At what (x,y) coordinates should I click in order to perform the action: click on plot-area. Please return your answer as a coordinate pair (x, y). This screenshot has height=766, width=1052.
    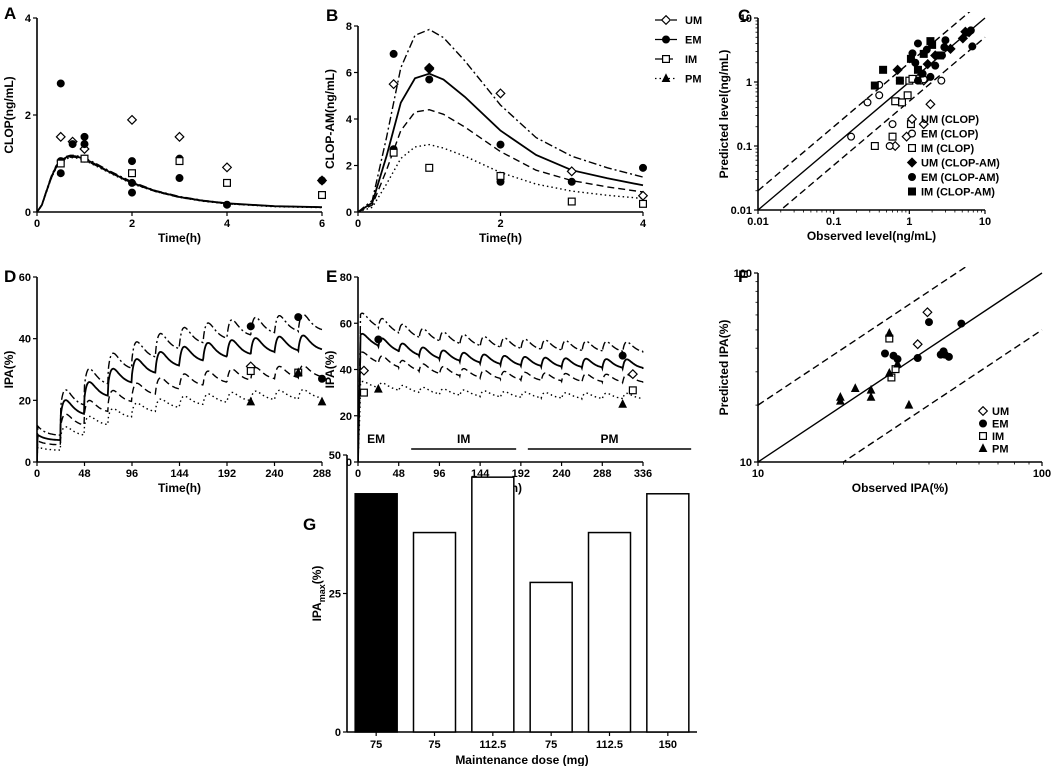
    Looking at the image, I should click on (180, 387).